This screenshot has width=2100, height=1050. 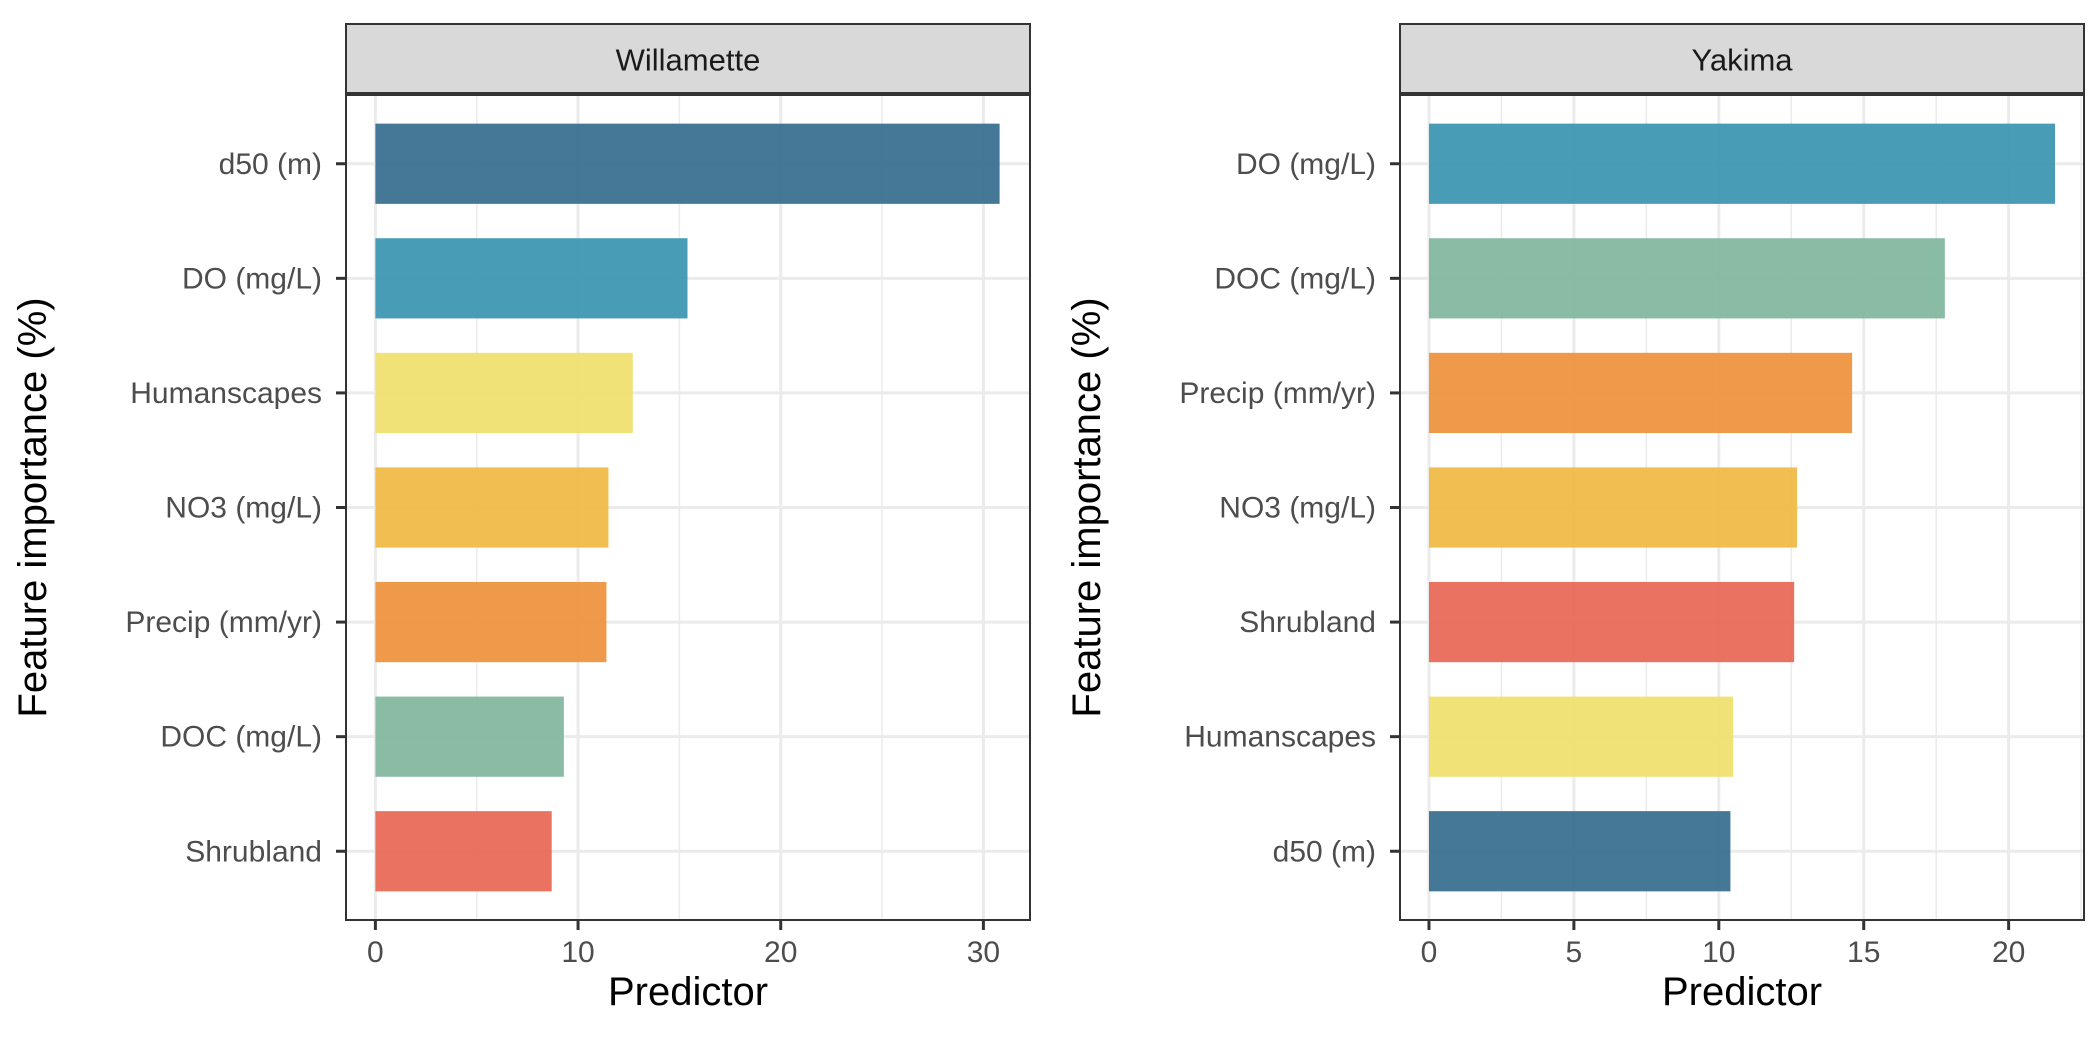 I want to click on x-tick-label: 15, so click(x=1863, y=952).